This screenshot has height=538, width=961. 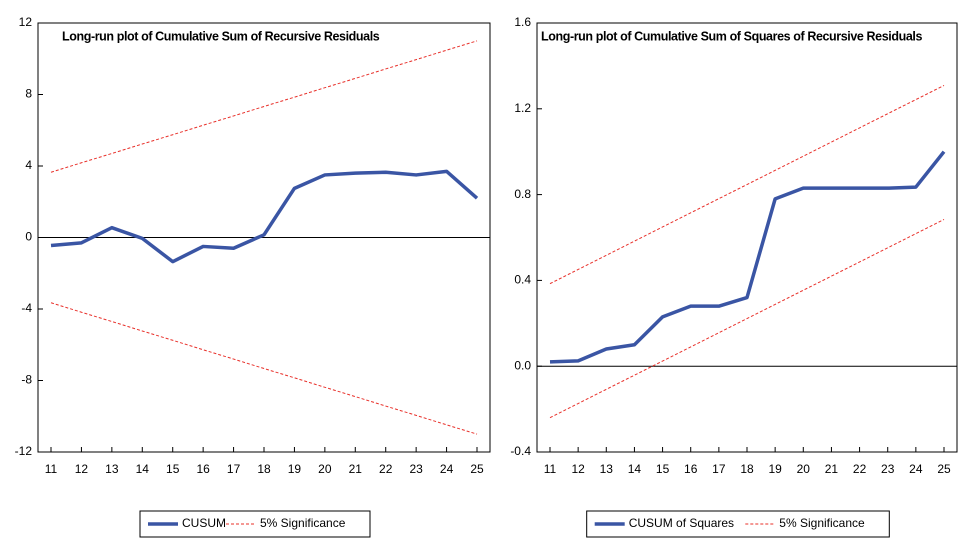 What do you see at coordinates (522, 108) in the screenshot?
I see `y-tick-label: 1.2` at bounding box center [522, 108].